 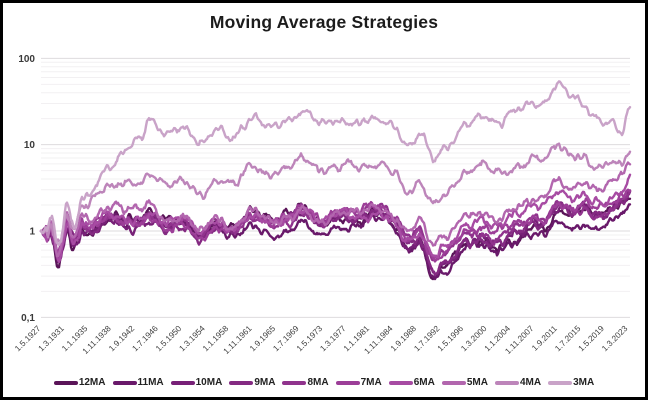 What do you see at coordinates (26, 189) in the screenshot?
I see `y-axis-labels: 100 10 1 0,1` at bounding box center [26, 189].